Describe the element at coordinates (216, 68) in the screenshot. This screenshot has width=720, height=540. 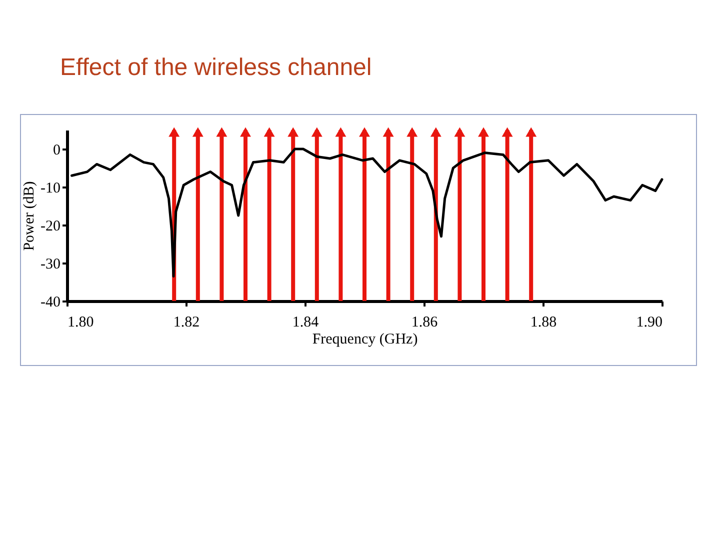
I see `chart-title: Effect of the wireless channel` at that location.